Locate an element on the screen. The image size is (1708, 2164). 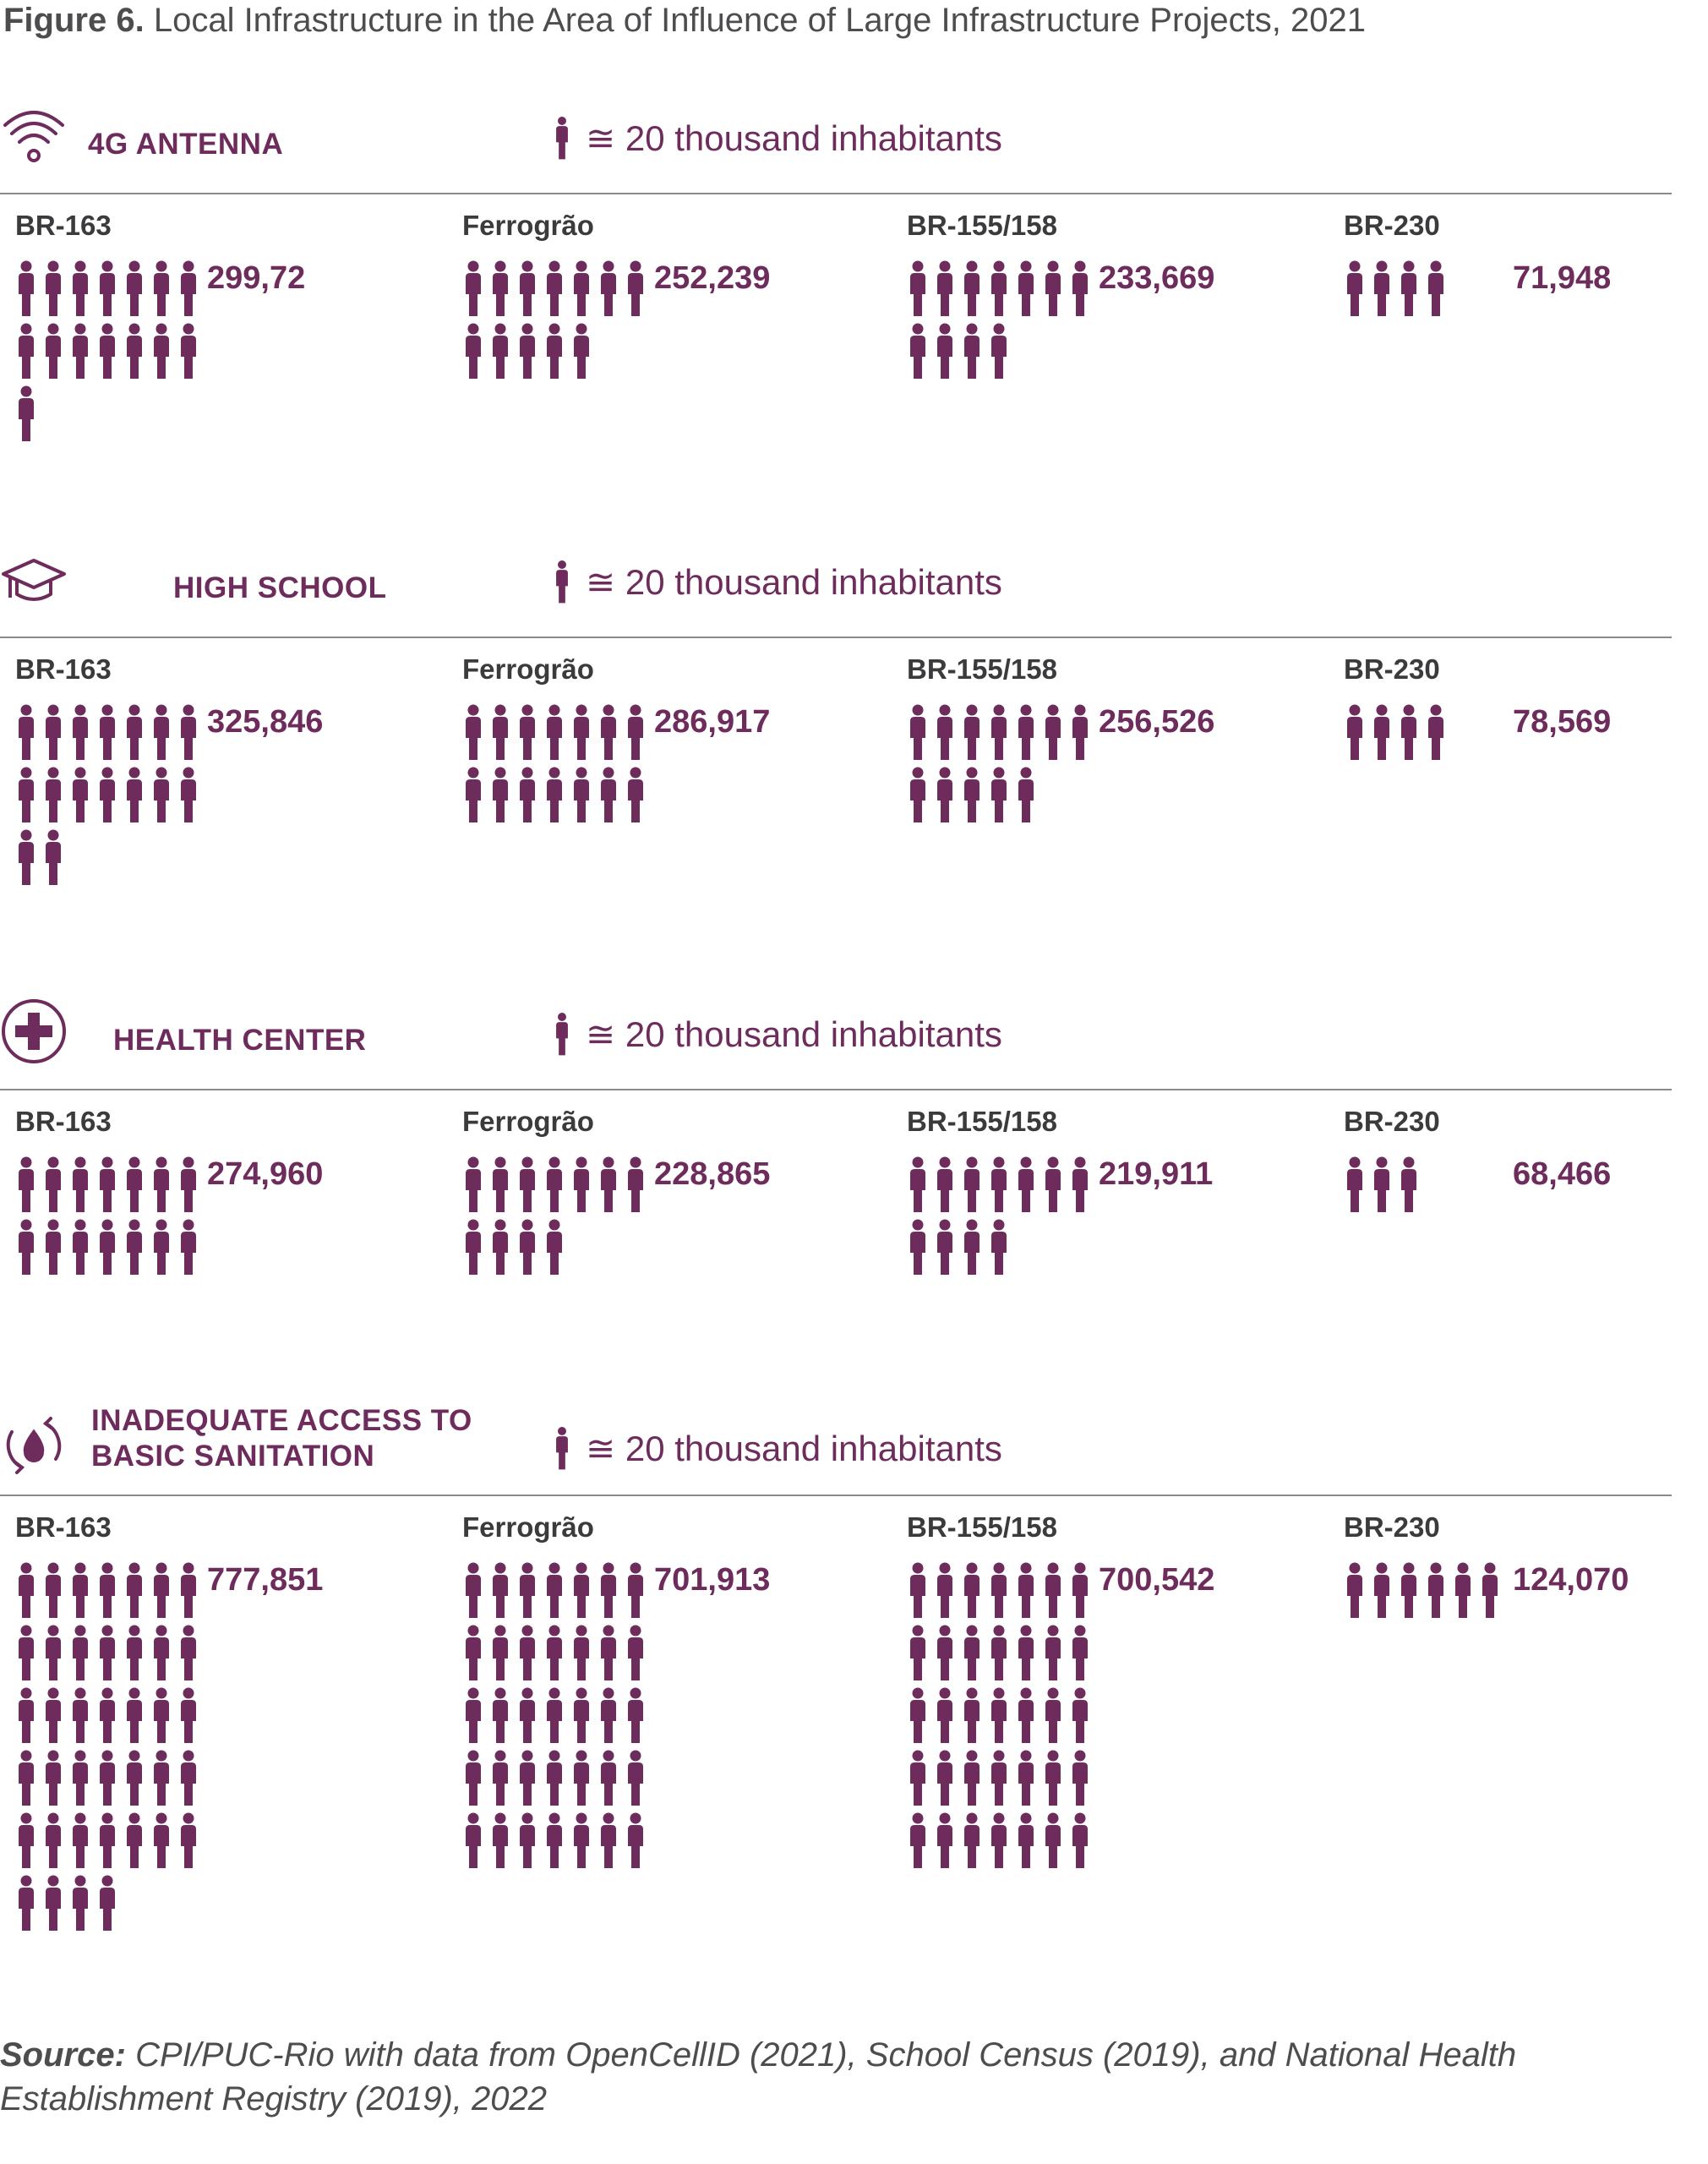
project-value: 256,526 is located at coordinates (1157, 722).